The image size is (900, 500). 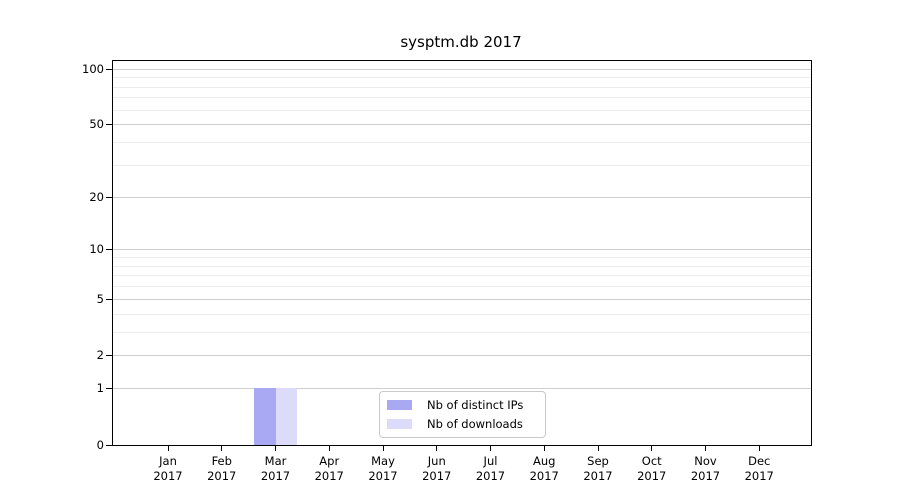 I want to click on legend-entry-distinct-ips: Nb of distinct IPs, so click(x=462, y=405).